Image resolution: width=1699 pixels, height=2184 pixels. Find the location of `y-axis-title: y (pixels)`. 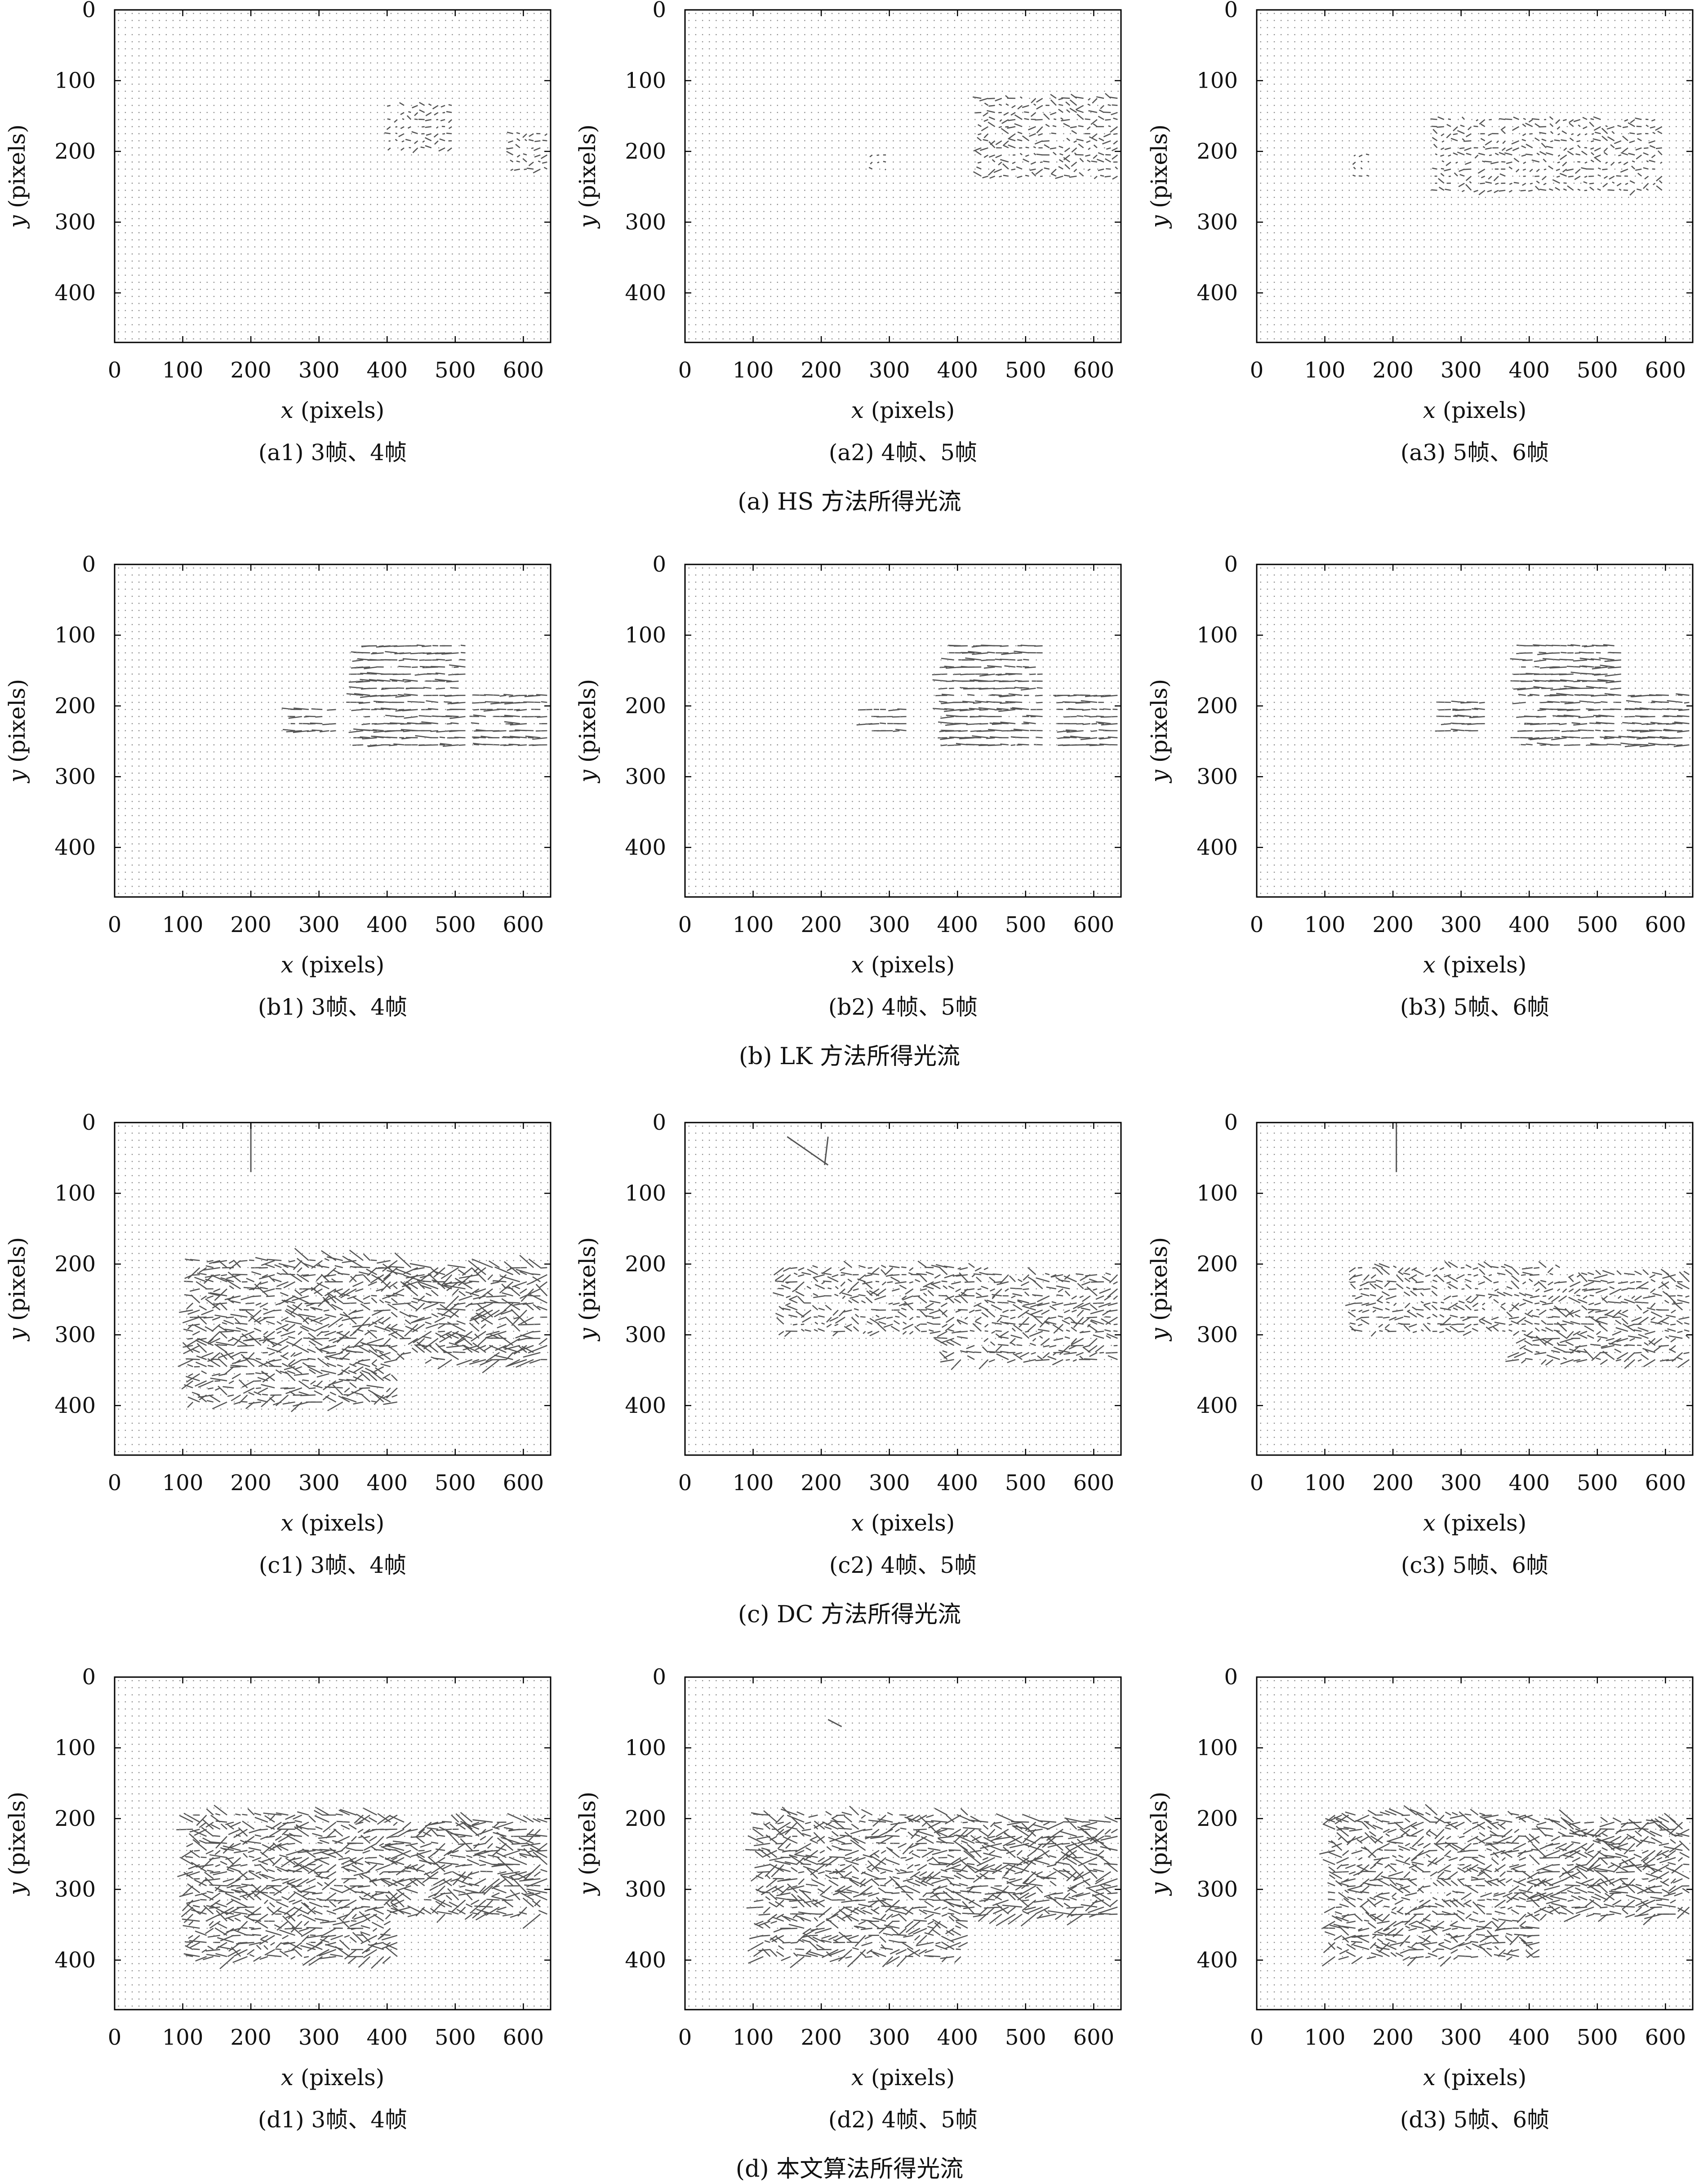

y-axis-title: y (pixels) is located at coordinates (1159, 732).